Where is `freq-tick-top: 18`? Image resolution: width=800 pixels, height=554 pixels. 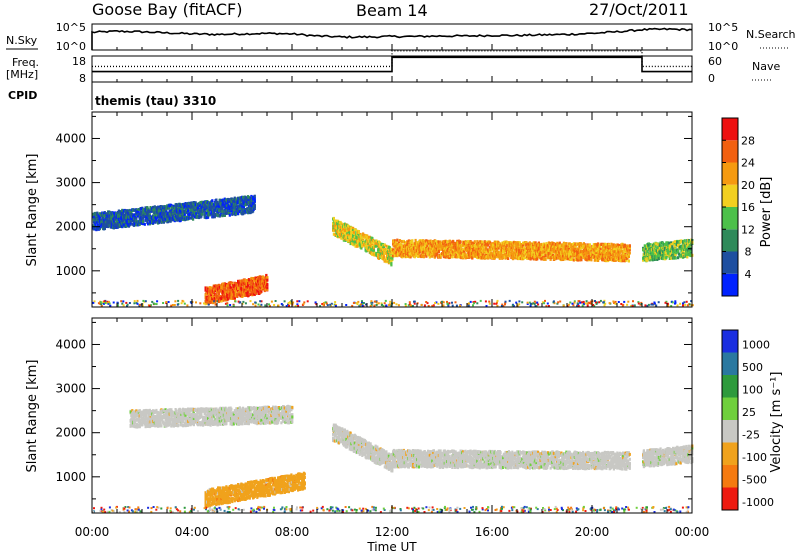
freq-tick-top: 18 is located at coordinates (79, 61).